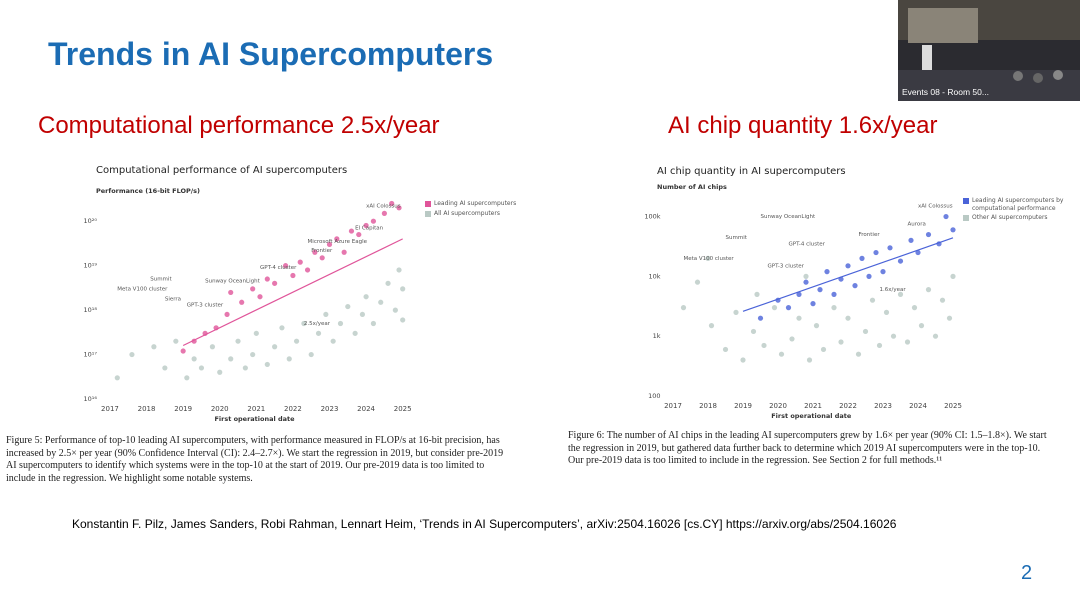 This screenshot has width=1080, height=608. I want to click on page-number: 2, so click(1027, 573).